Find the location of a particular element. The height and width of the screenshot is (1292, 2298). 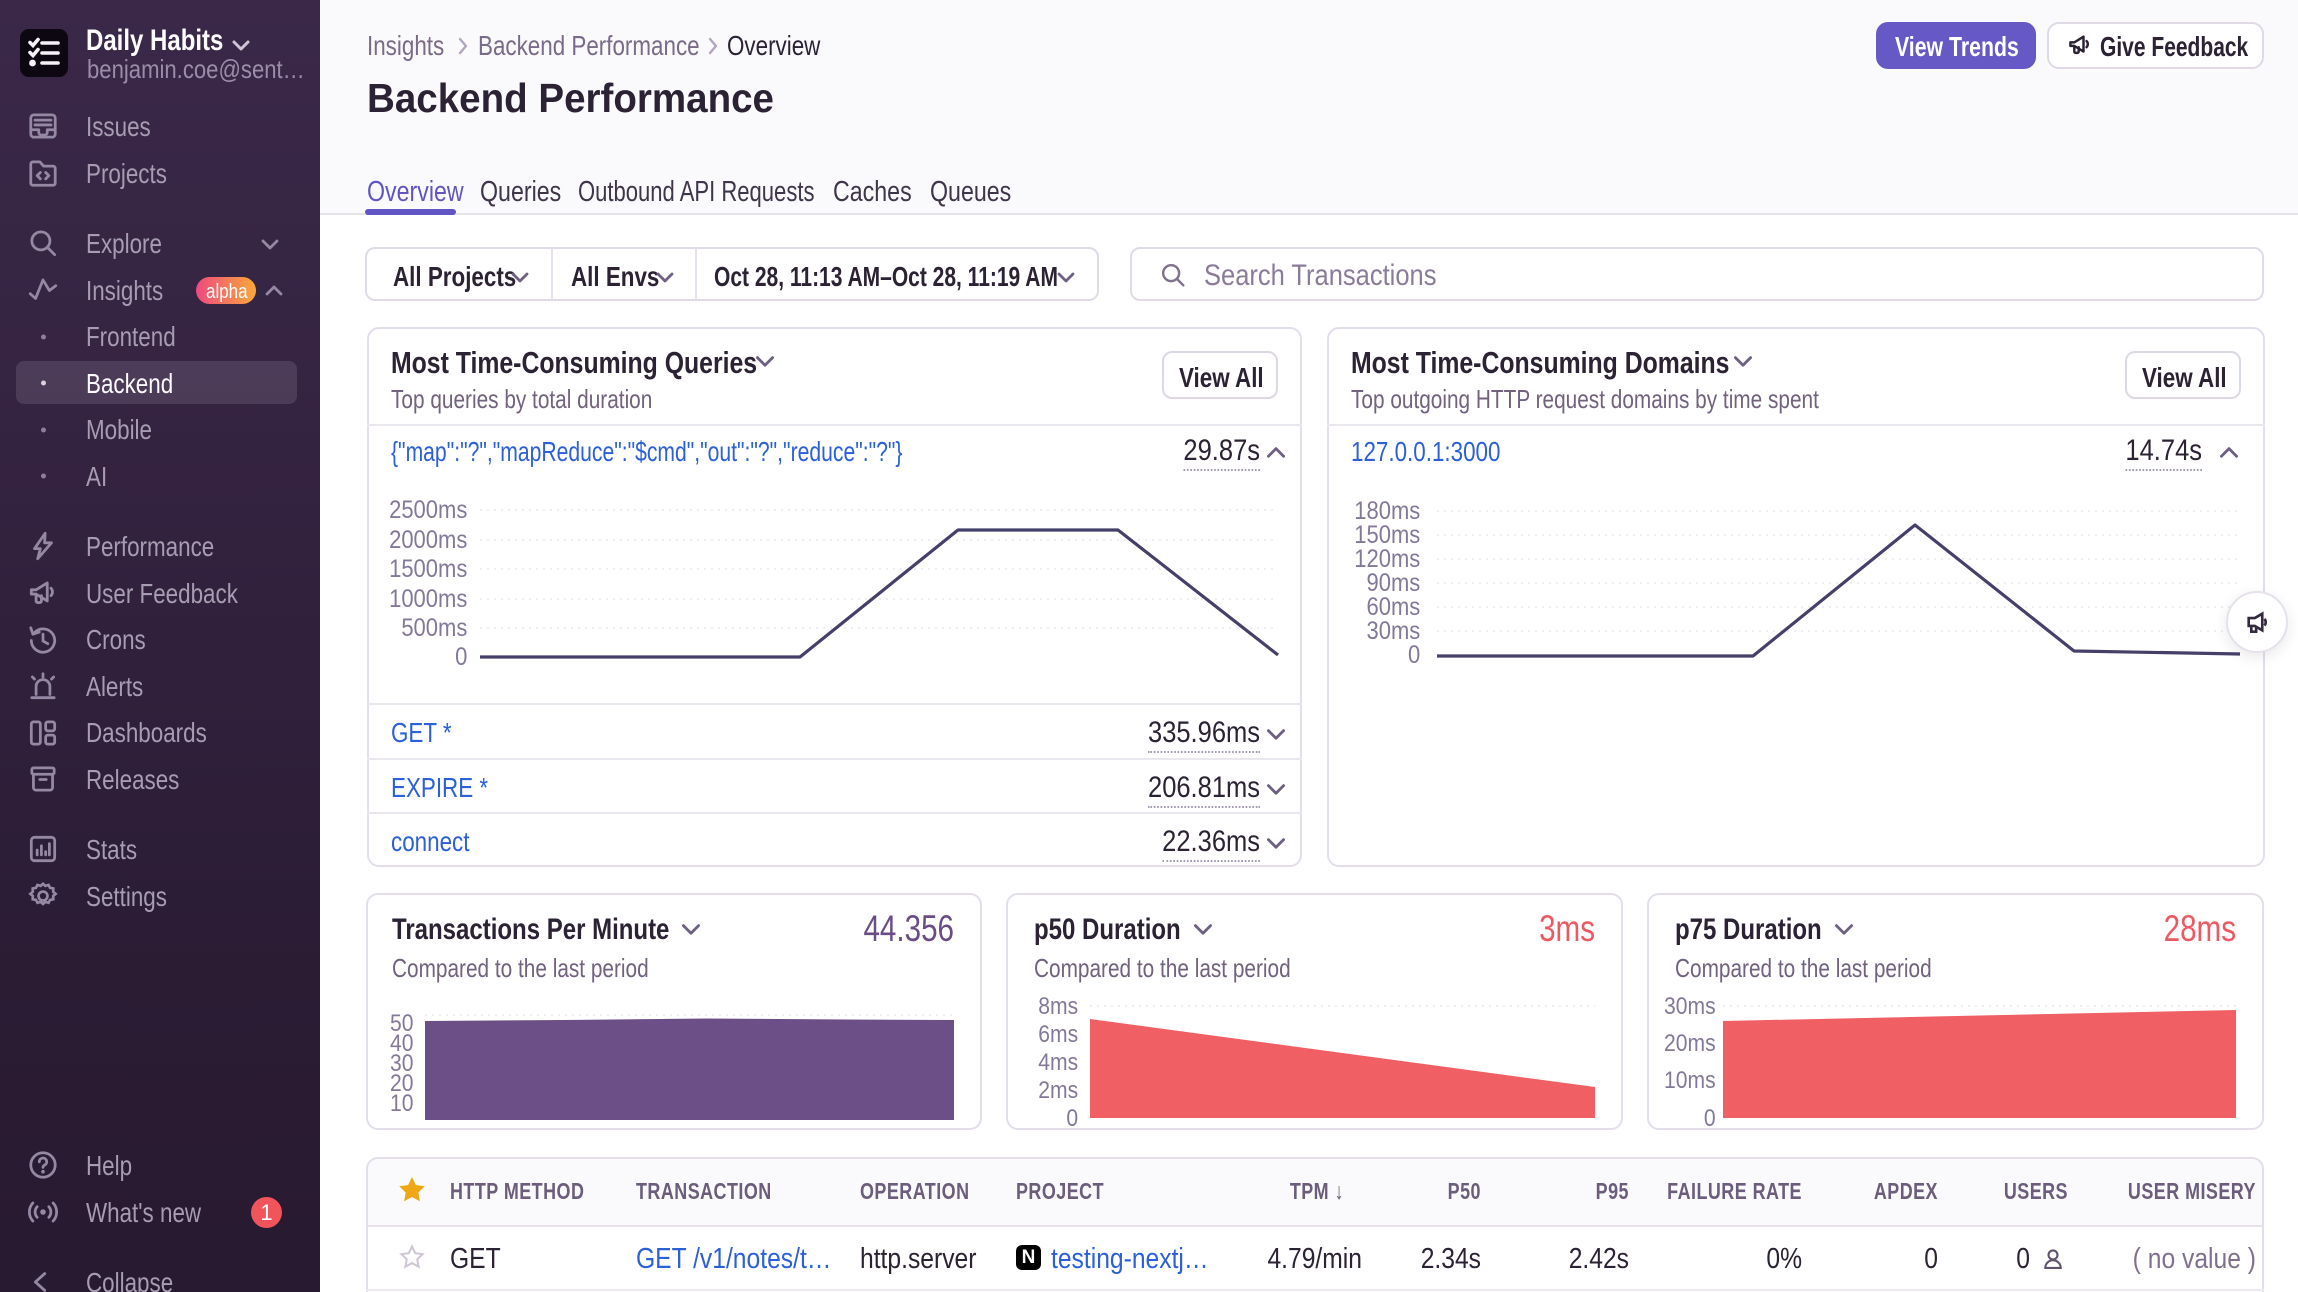

svg-text: 30 is located at coordinates (401, 1063).